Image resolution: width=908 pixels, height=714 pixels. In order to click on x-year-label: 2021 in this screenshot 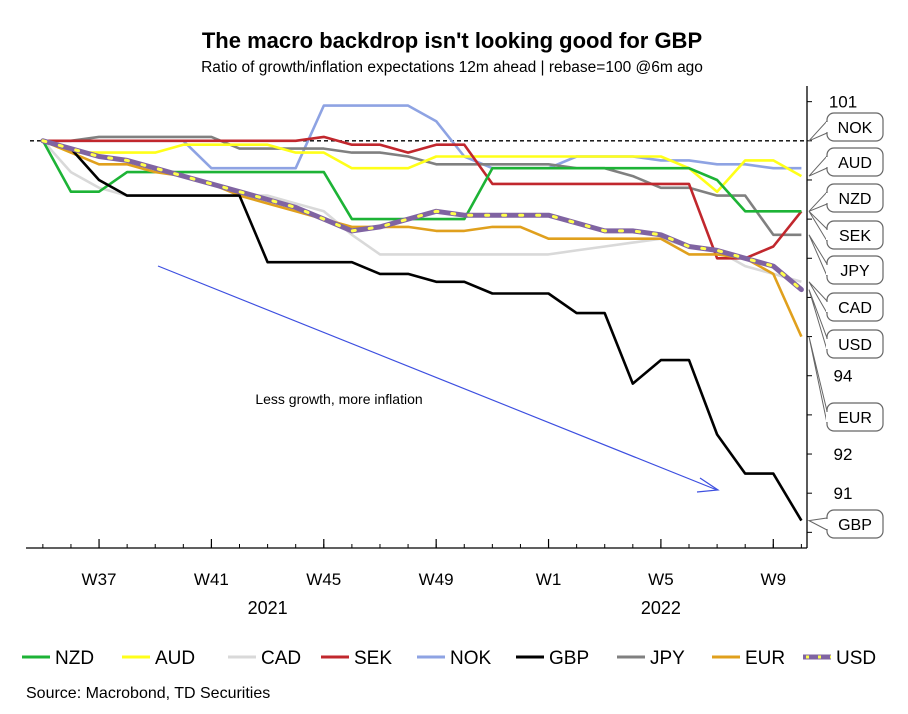, I will do `click(268, 608)`.